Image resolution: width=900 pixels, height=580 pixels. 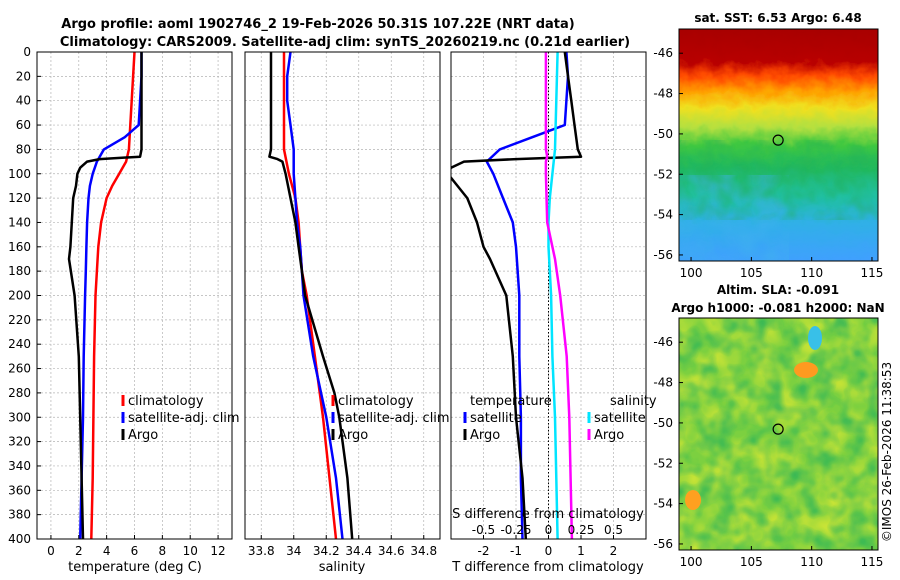 I want to click on legend-title-temperature: temperature, so click(x=511, y=401).